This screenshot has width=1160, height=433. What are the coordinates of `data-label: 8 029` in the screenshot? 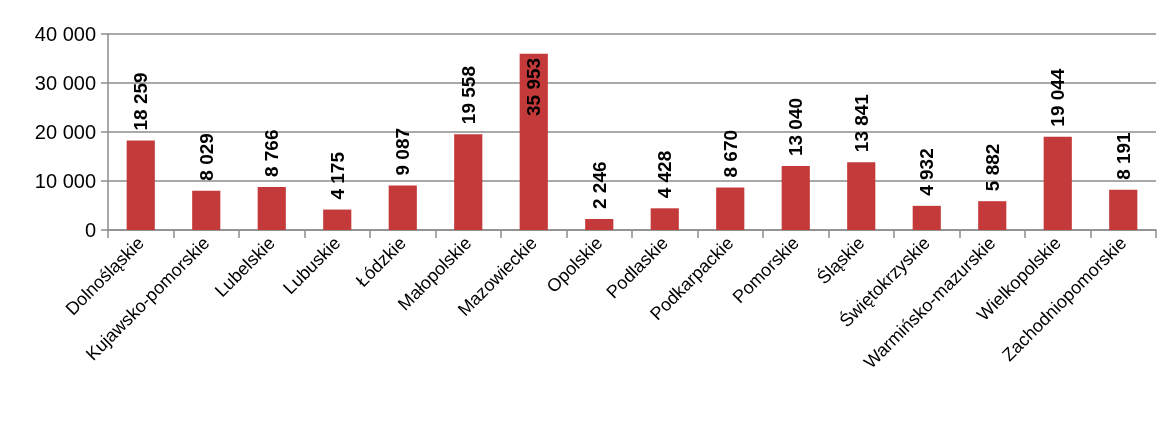 It's located at (206, 157).